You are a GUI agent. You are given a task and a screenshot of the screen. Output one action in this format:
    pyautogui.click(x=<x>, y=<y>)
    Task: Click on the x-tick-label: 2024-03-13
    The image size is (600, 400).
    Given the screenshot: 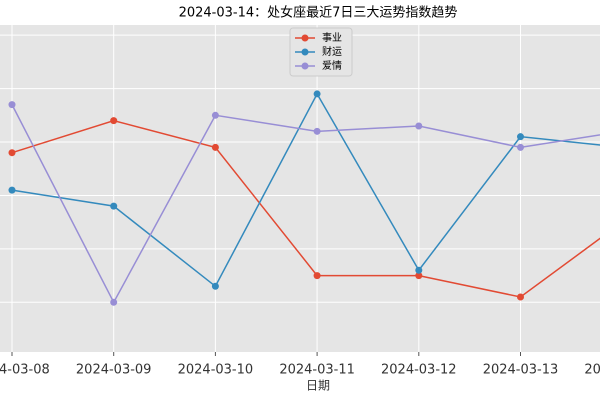 What is the action you would take?
    pyautogui.click(x=521, y=370)
    